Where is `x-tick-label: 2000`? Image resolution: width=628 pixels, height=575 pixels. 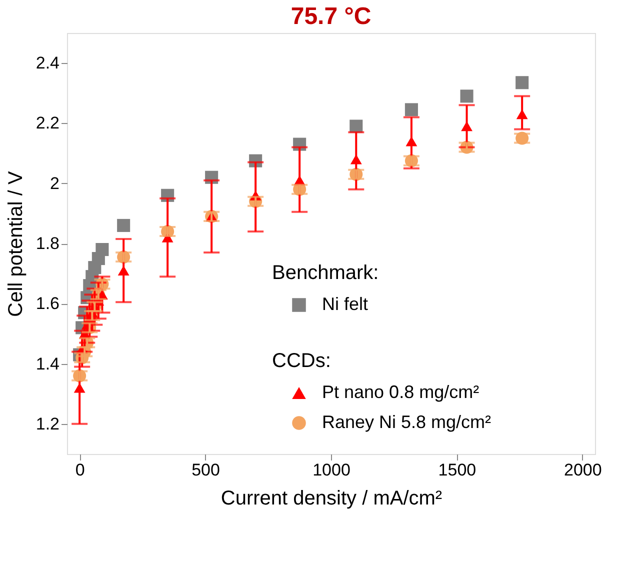 x-tick-label: 2000 is located at coordinates (583, 470).